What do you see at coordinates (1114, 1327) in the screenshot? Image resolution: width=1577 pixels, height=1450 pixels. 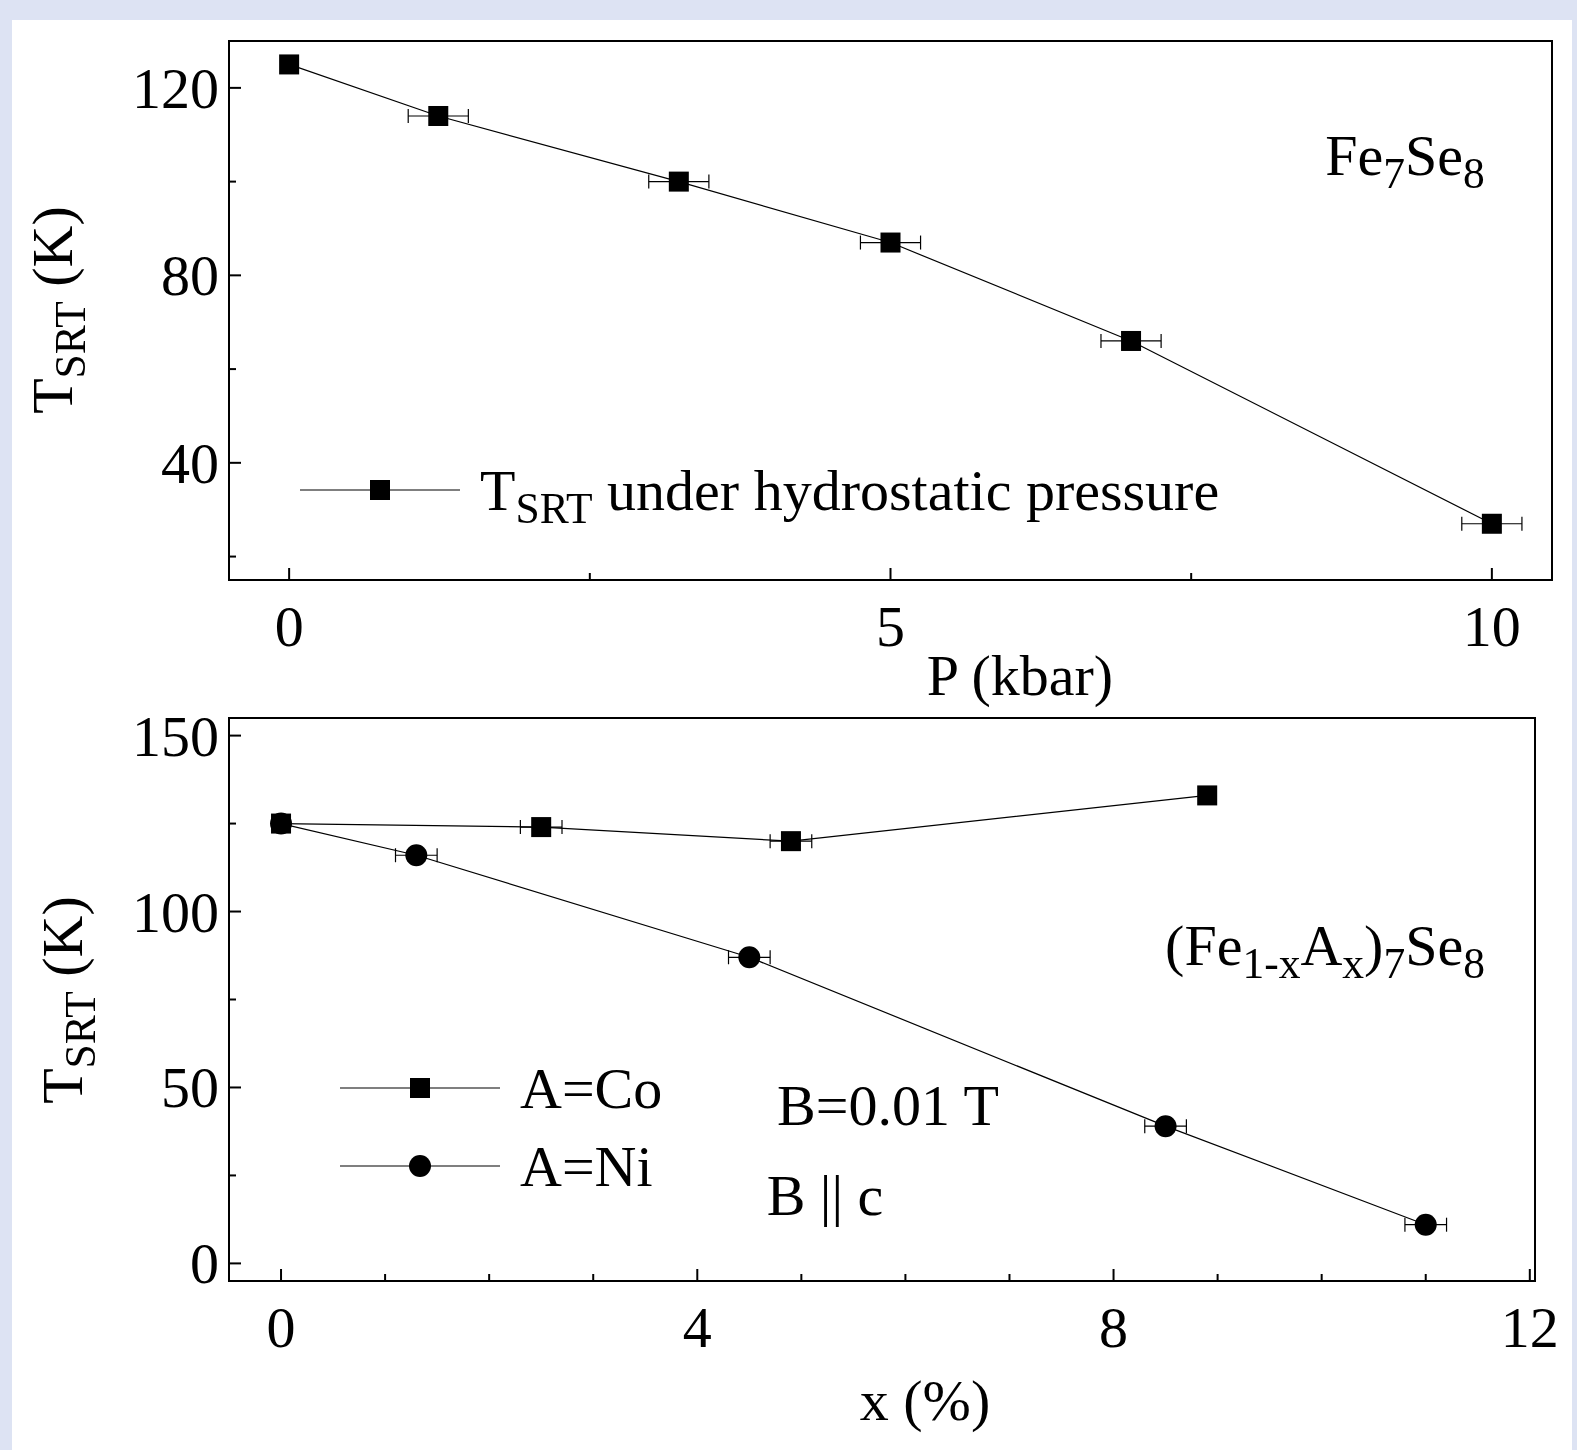 I see `x-tick-label: 8` at bounding box center [1114, 1327].